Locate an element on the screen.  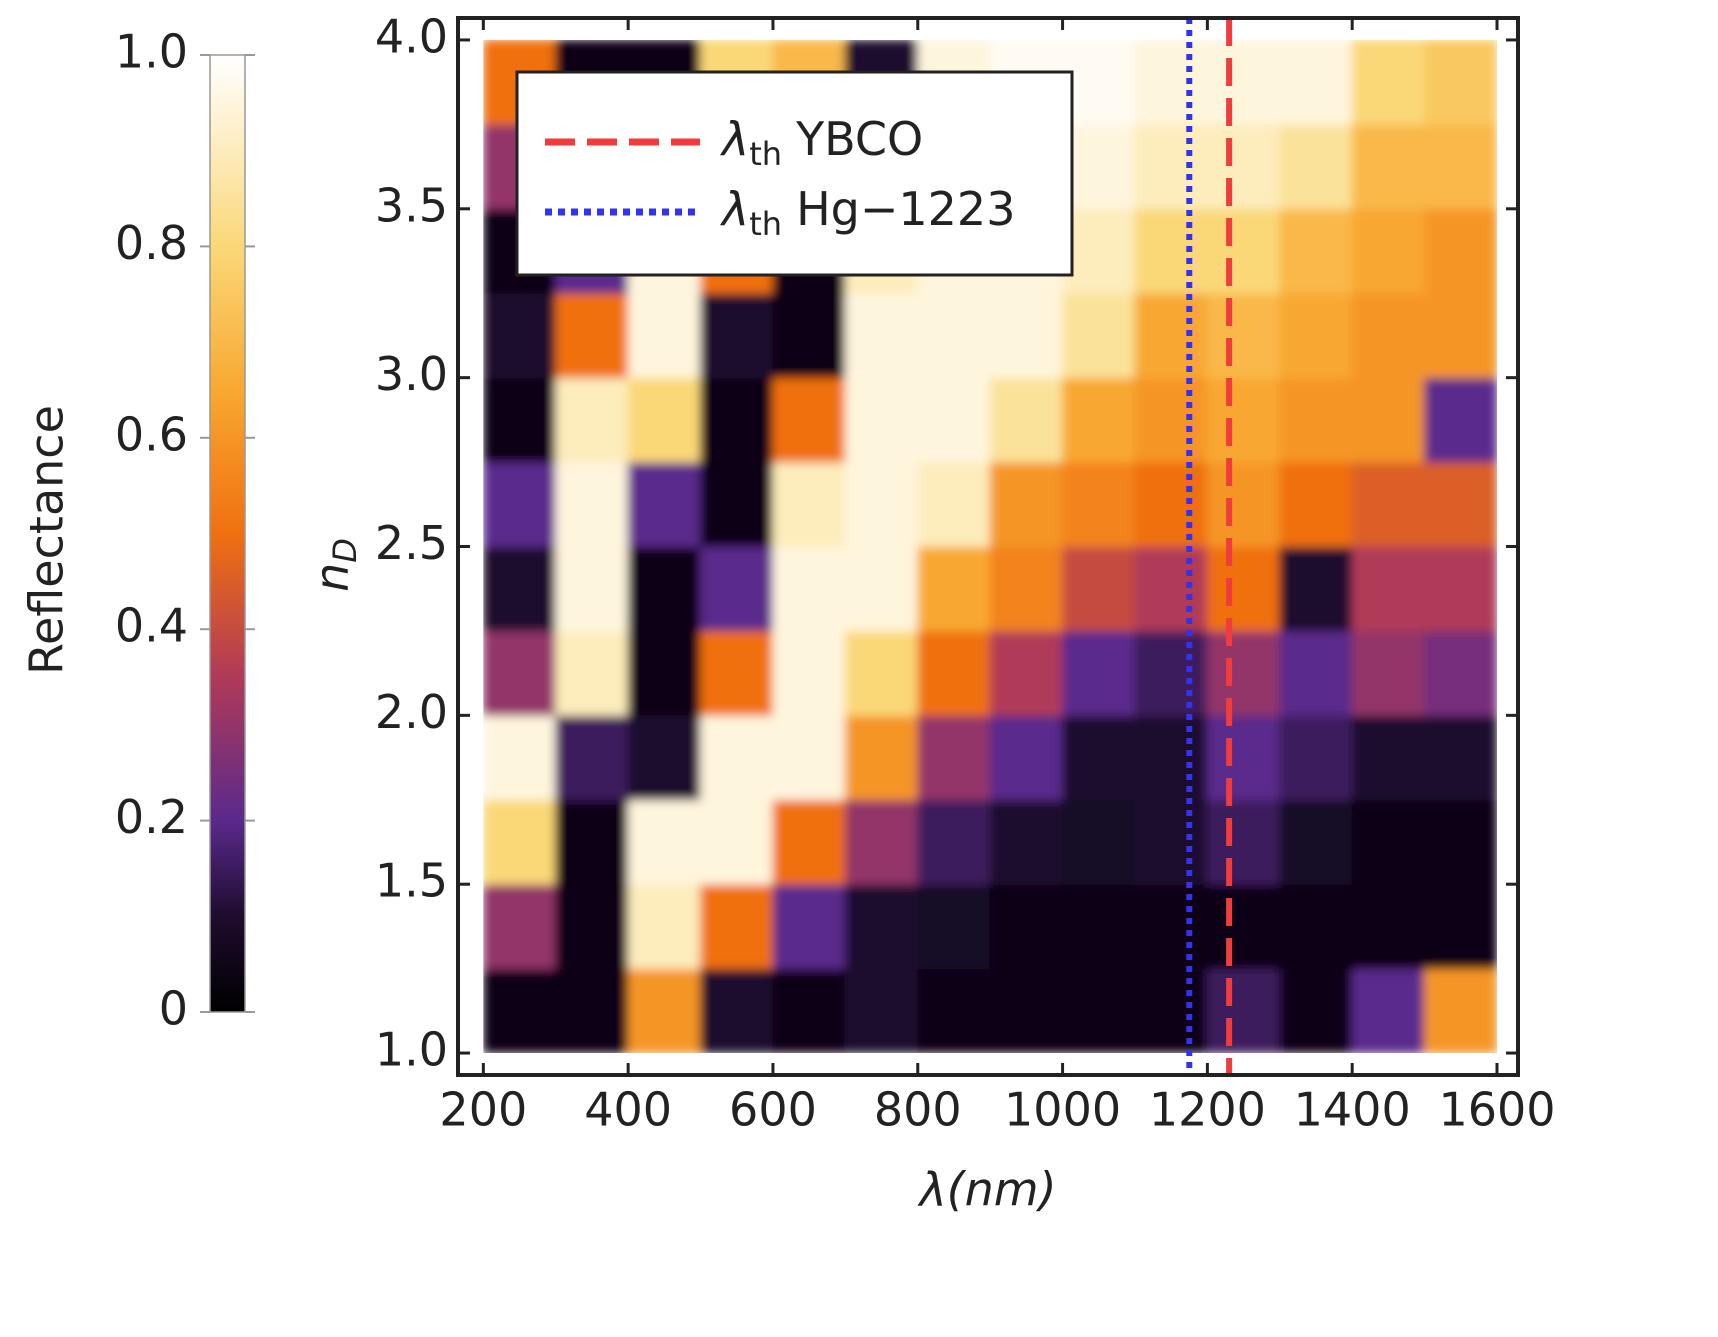
x-tick-label: 1000 is located at coordinates (1062, 1110).